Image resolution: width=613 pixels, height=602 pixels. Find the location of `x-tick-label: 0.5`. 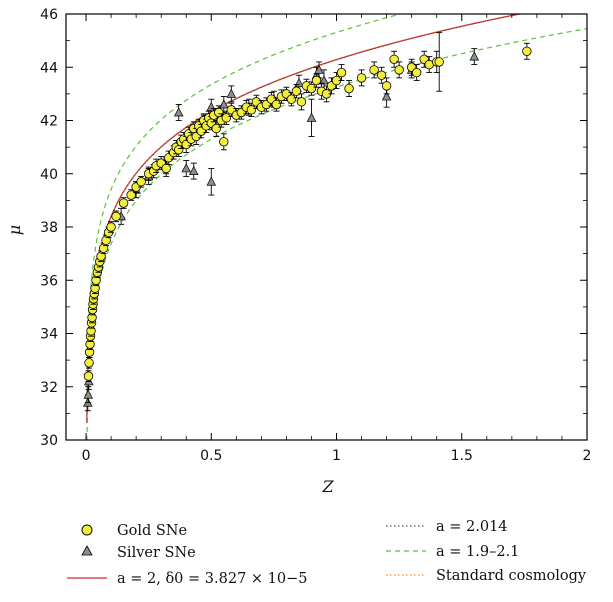

x-tick-label: 0.5 is located at coordinates (211, 456).